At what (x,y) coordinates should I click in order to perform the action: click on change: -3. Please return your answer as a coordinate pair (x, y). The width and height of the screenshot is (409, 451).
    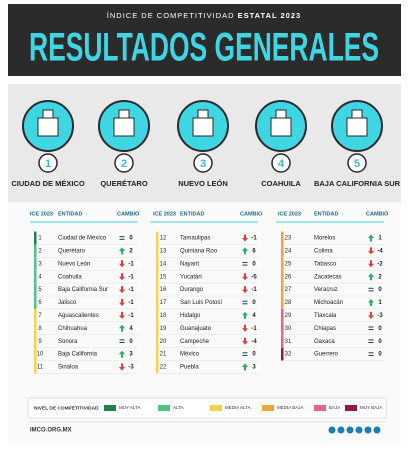
    Looking at the image, I should click on (380, 316).